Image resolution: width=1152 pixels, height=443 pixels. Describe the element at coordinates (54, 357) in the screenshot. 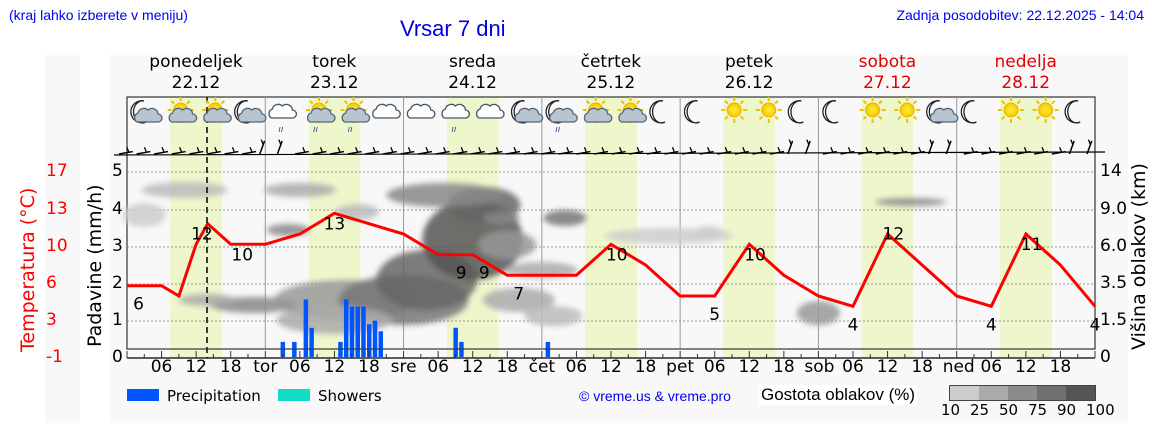

I see `temp-tick: -1` at that location.